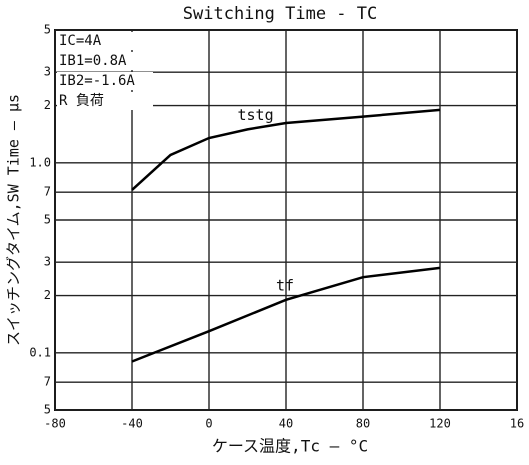  Describe the element at coordinates (80, 41) in the screenshot. I see `annotation: IC=4A` at that location.